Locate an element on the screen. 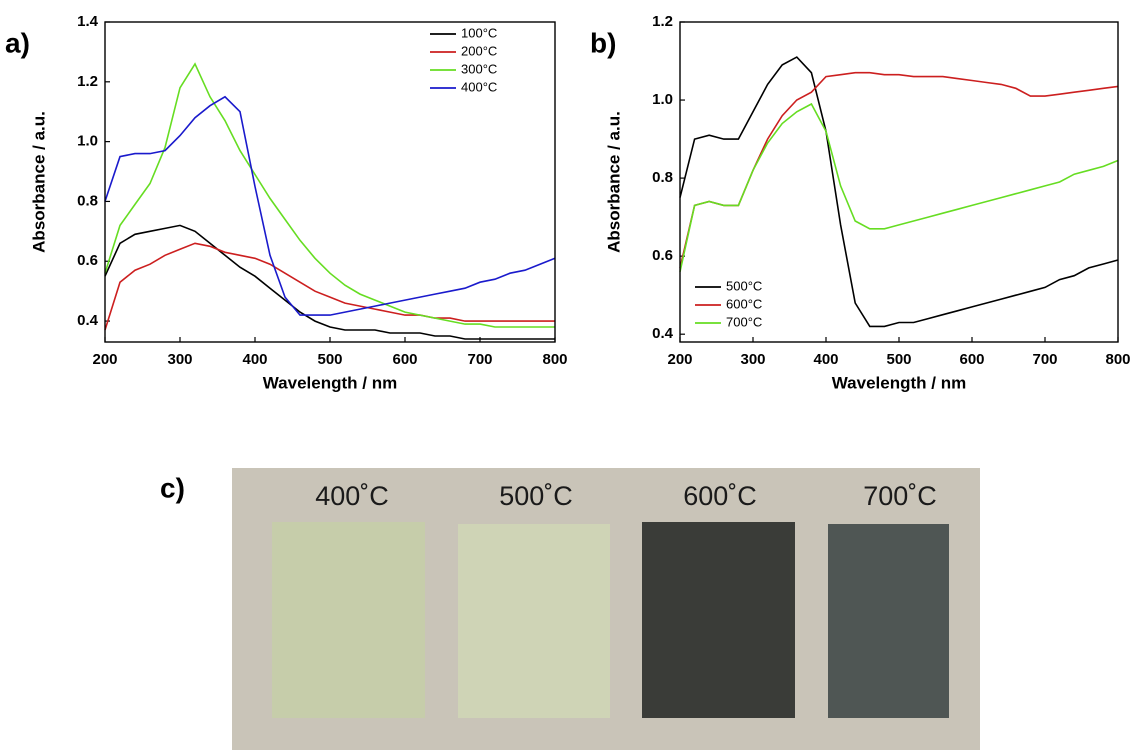  panel-label: a) is located at coordinates (17, 42).